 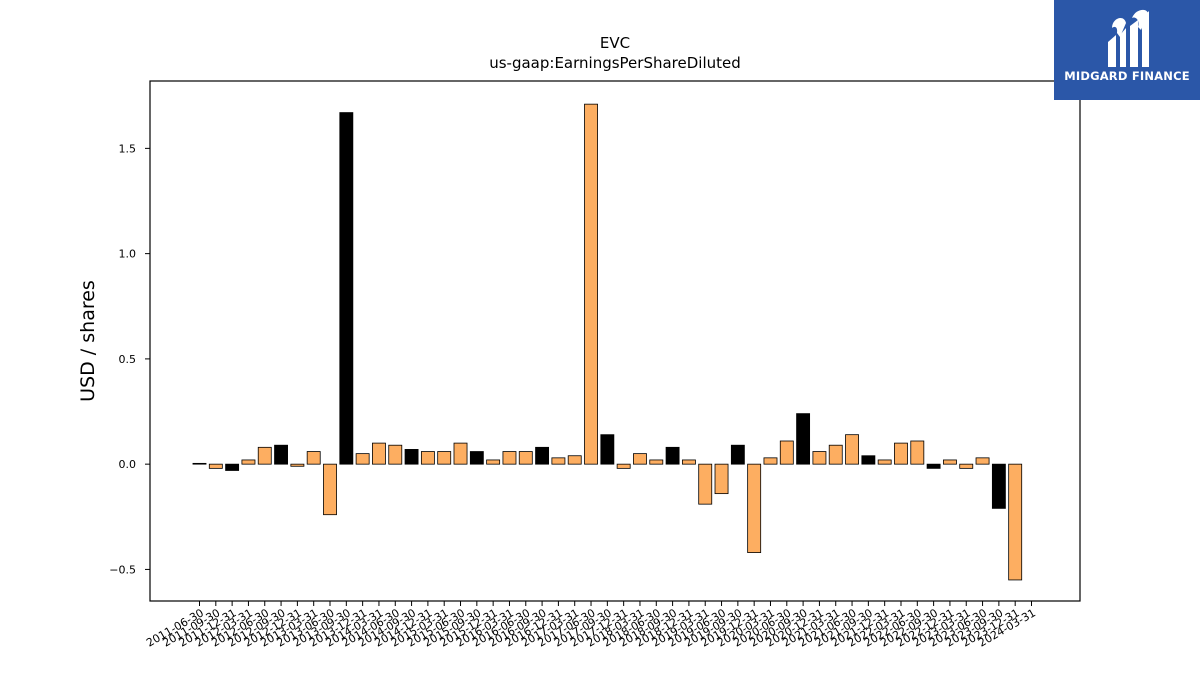 What do you see at coordinates (128, 464) in the screenshot?
I see `y-tick-label: 0.0` at bounding box center [128, 464].